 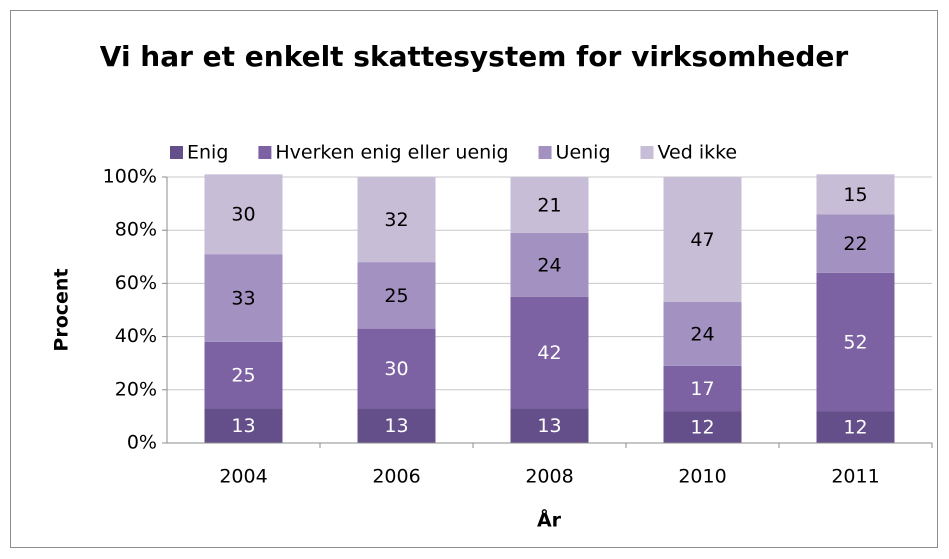 I want to click on data-label: 15, so click(x=855, y=195).